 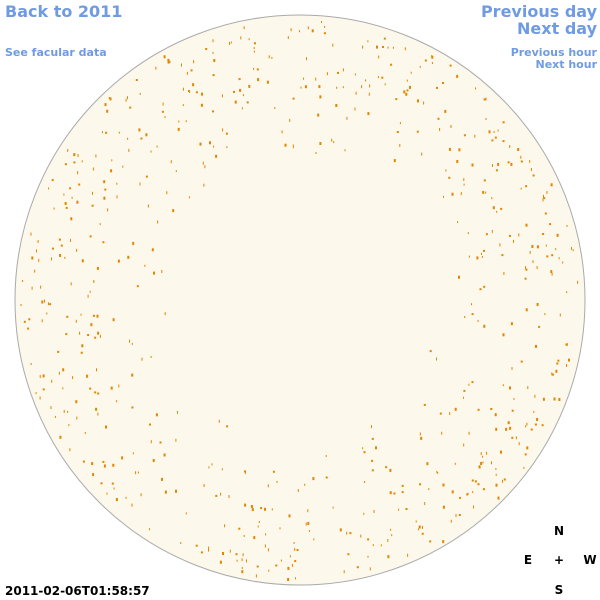 What do you see at coordinates (557, 28) in the screenshot?
I see `next-day-link: Next day` at bounding box center [557, 28].